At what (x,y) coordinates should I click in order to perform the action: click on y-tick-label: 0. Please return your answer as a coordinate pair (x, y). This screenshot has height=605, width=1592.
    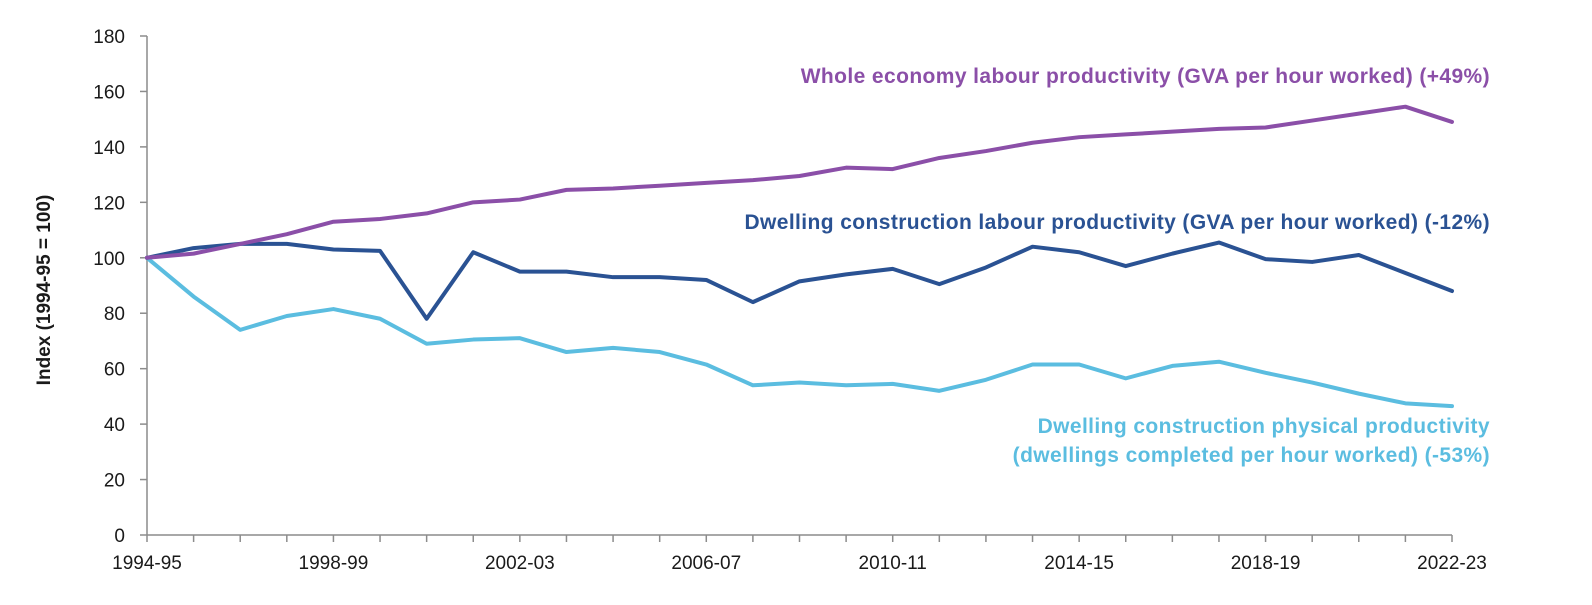
    Looking at the image, I should click on (119, 536).